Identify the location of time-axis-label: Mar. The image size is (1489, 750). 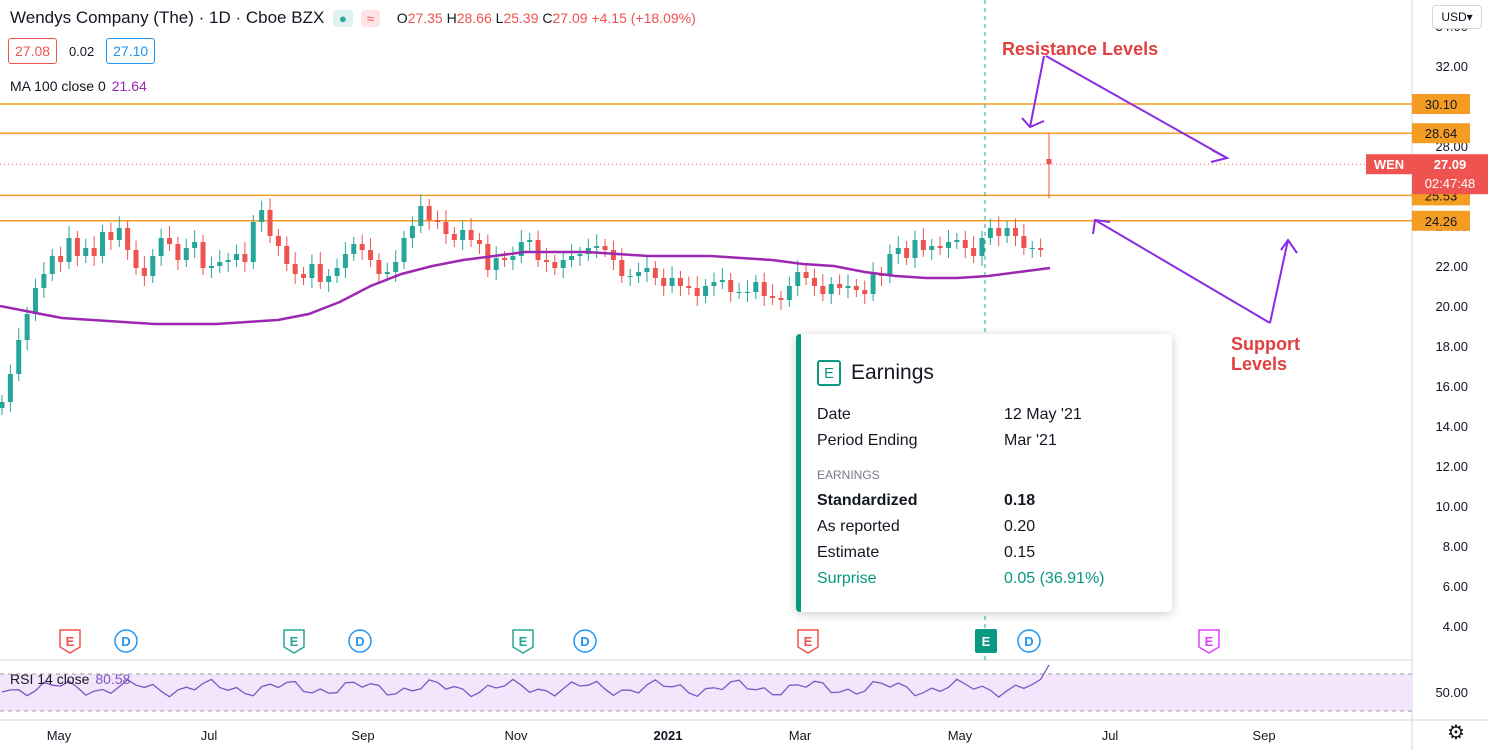
(800, 735).